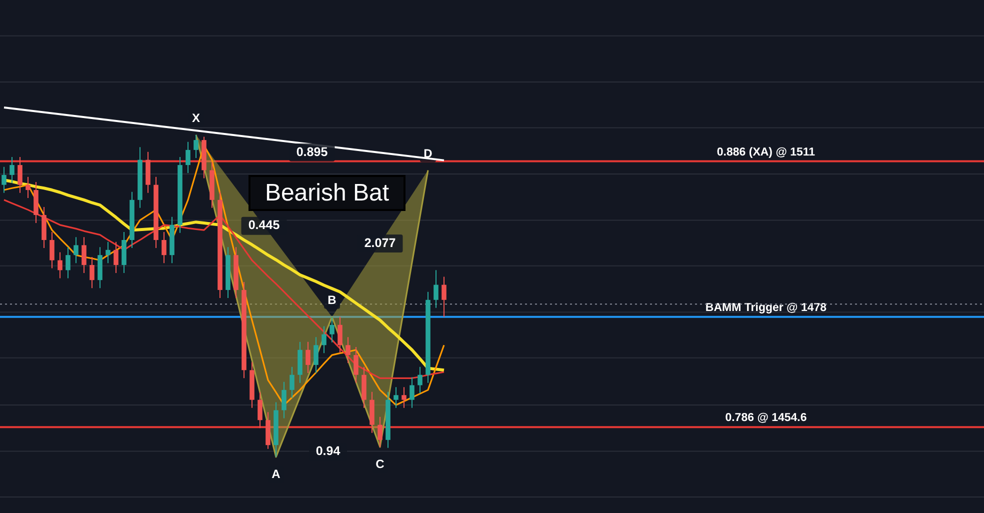 The height and width of the screenshot is (513, 984). What do you see at coordinates (264, 225) in the screenshot?
I see `annotation: 0.445` at bounding box center [264, 225].